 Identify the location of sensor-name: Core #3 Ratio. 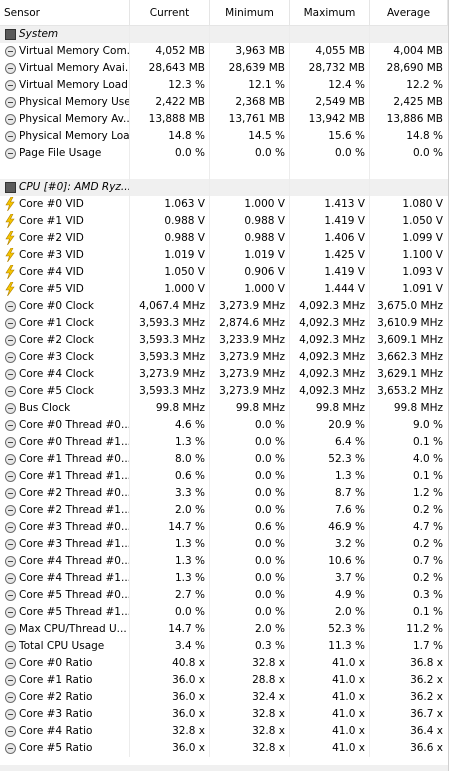
(56, 714).